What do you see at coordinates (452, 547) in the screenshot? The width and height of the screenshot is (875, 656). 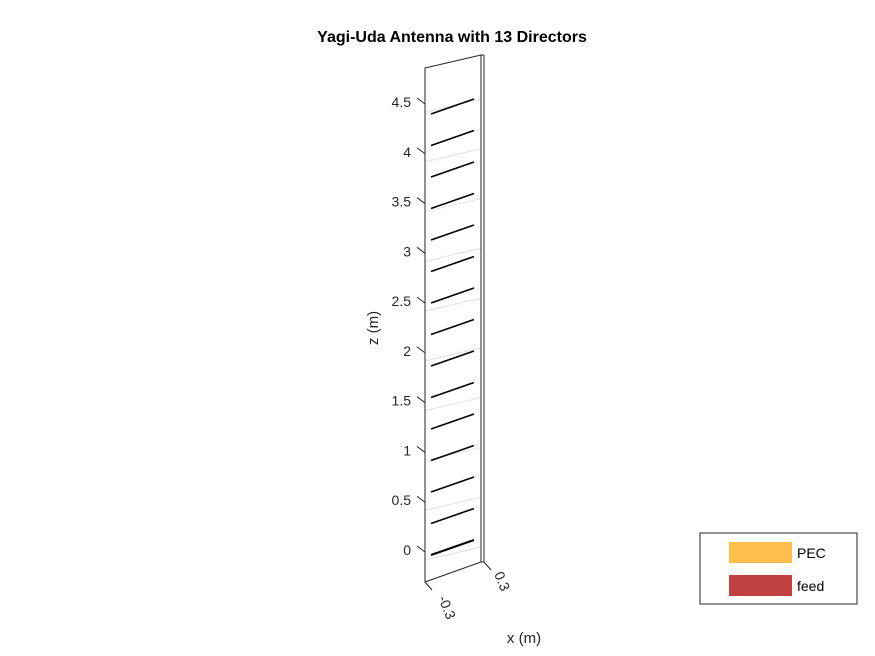 I see `reflector-element` at bounding box center [452, 547].